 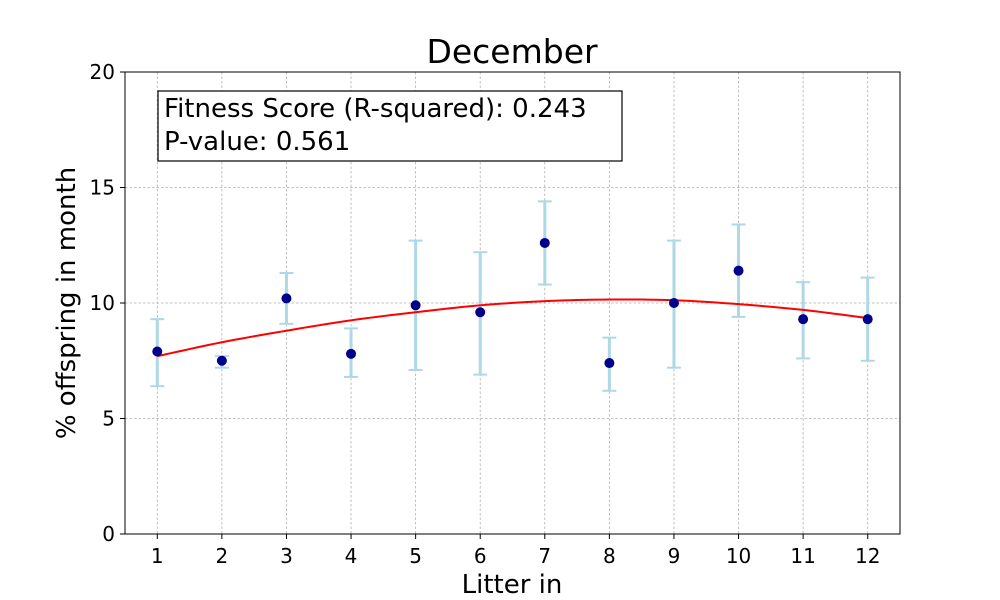 What do you see at coordinates (867, 556) in the screenshot?
I see `x-tick-label: 12` at bounding box center [867, 556].